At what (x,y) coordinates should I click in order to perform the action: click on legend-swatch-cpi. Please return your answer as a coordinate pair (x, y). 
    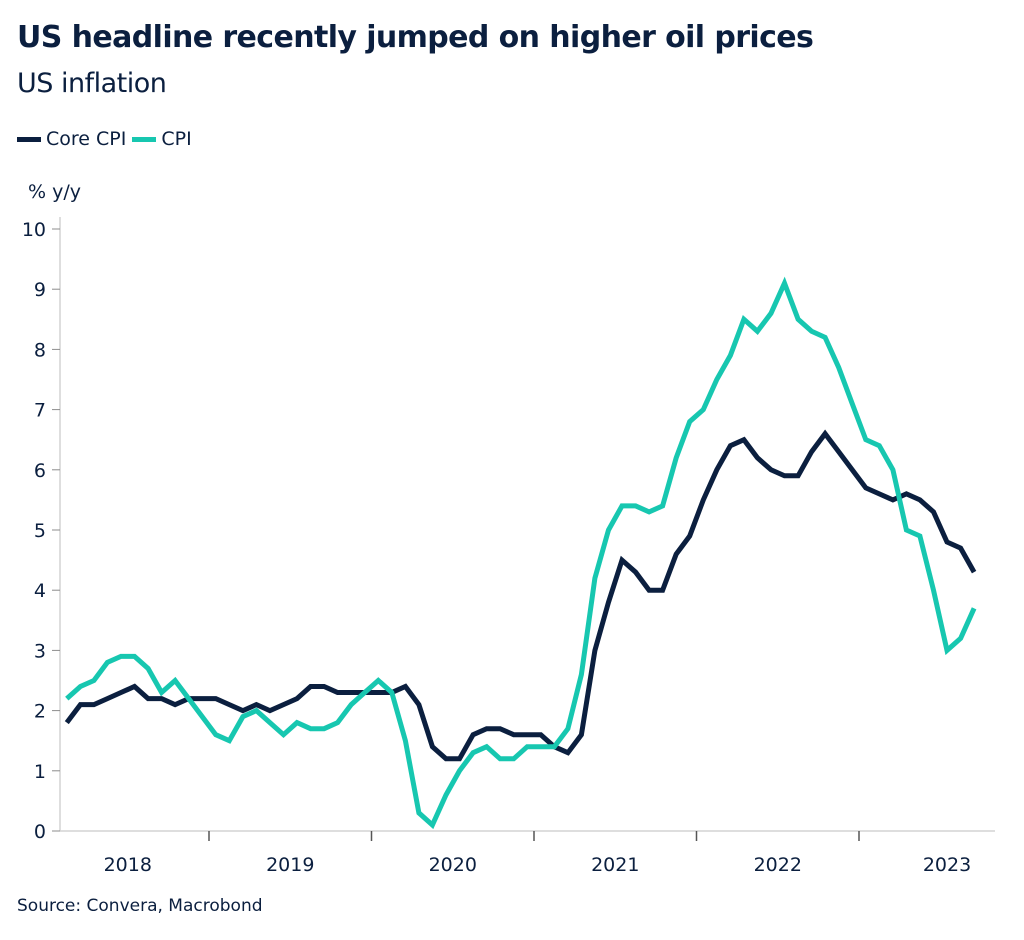
    Looking at the image, I should click on (144, 139).